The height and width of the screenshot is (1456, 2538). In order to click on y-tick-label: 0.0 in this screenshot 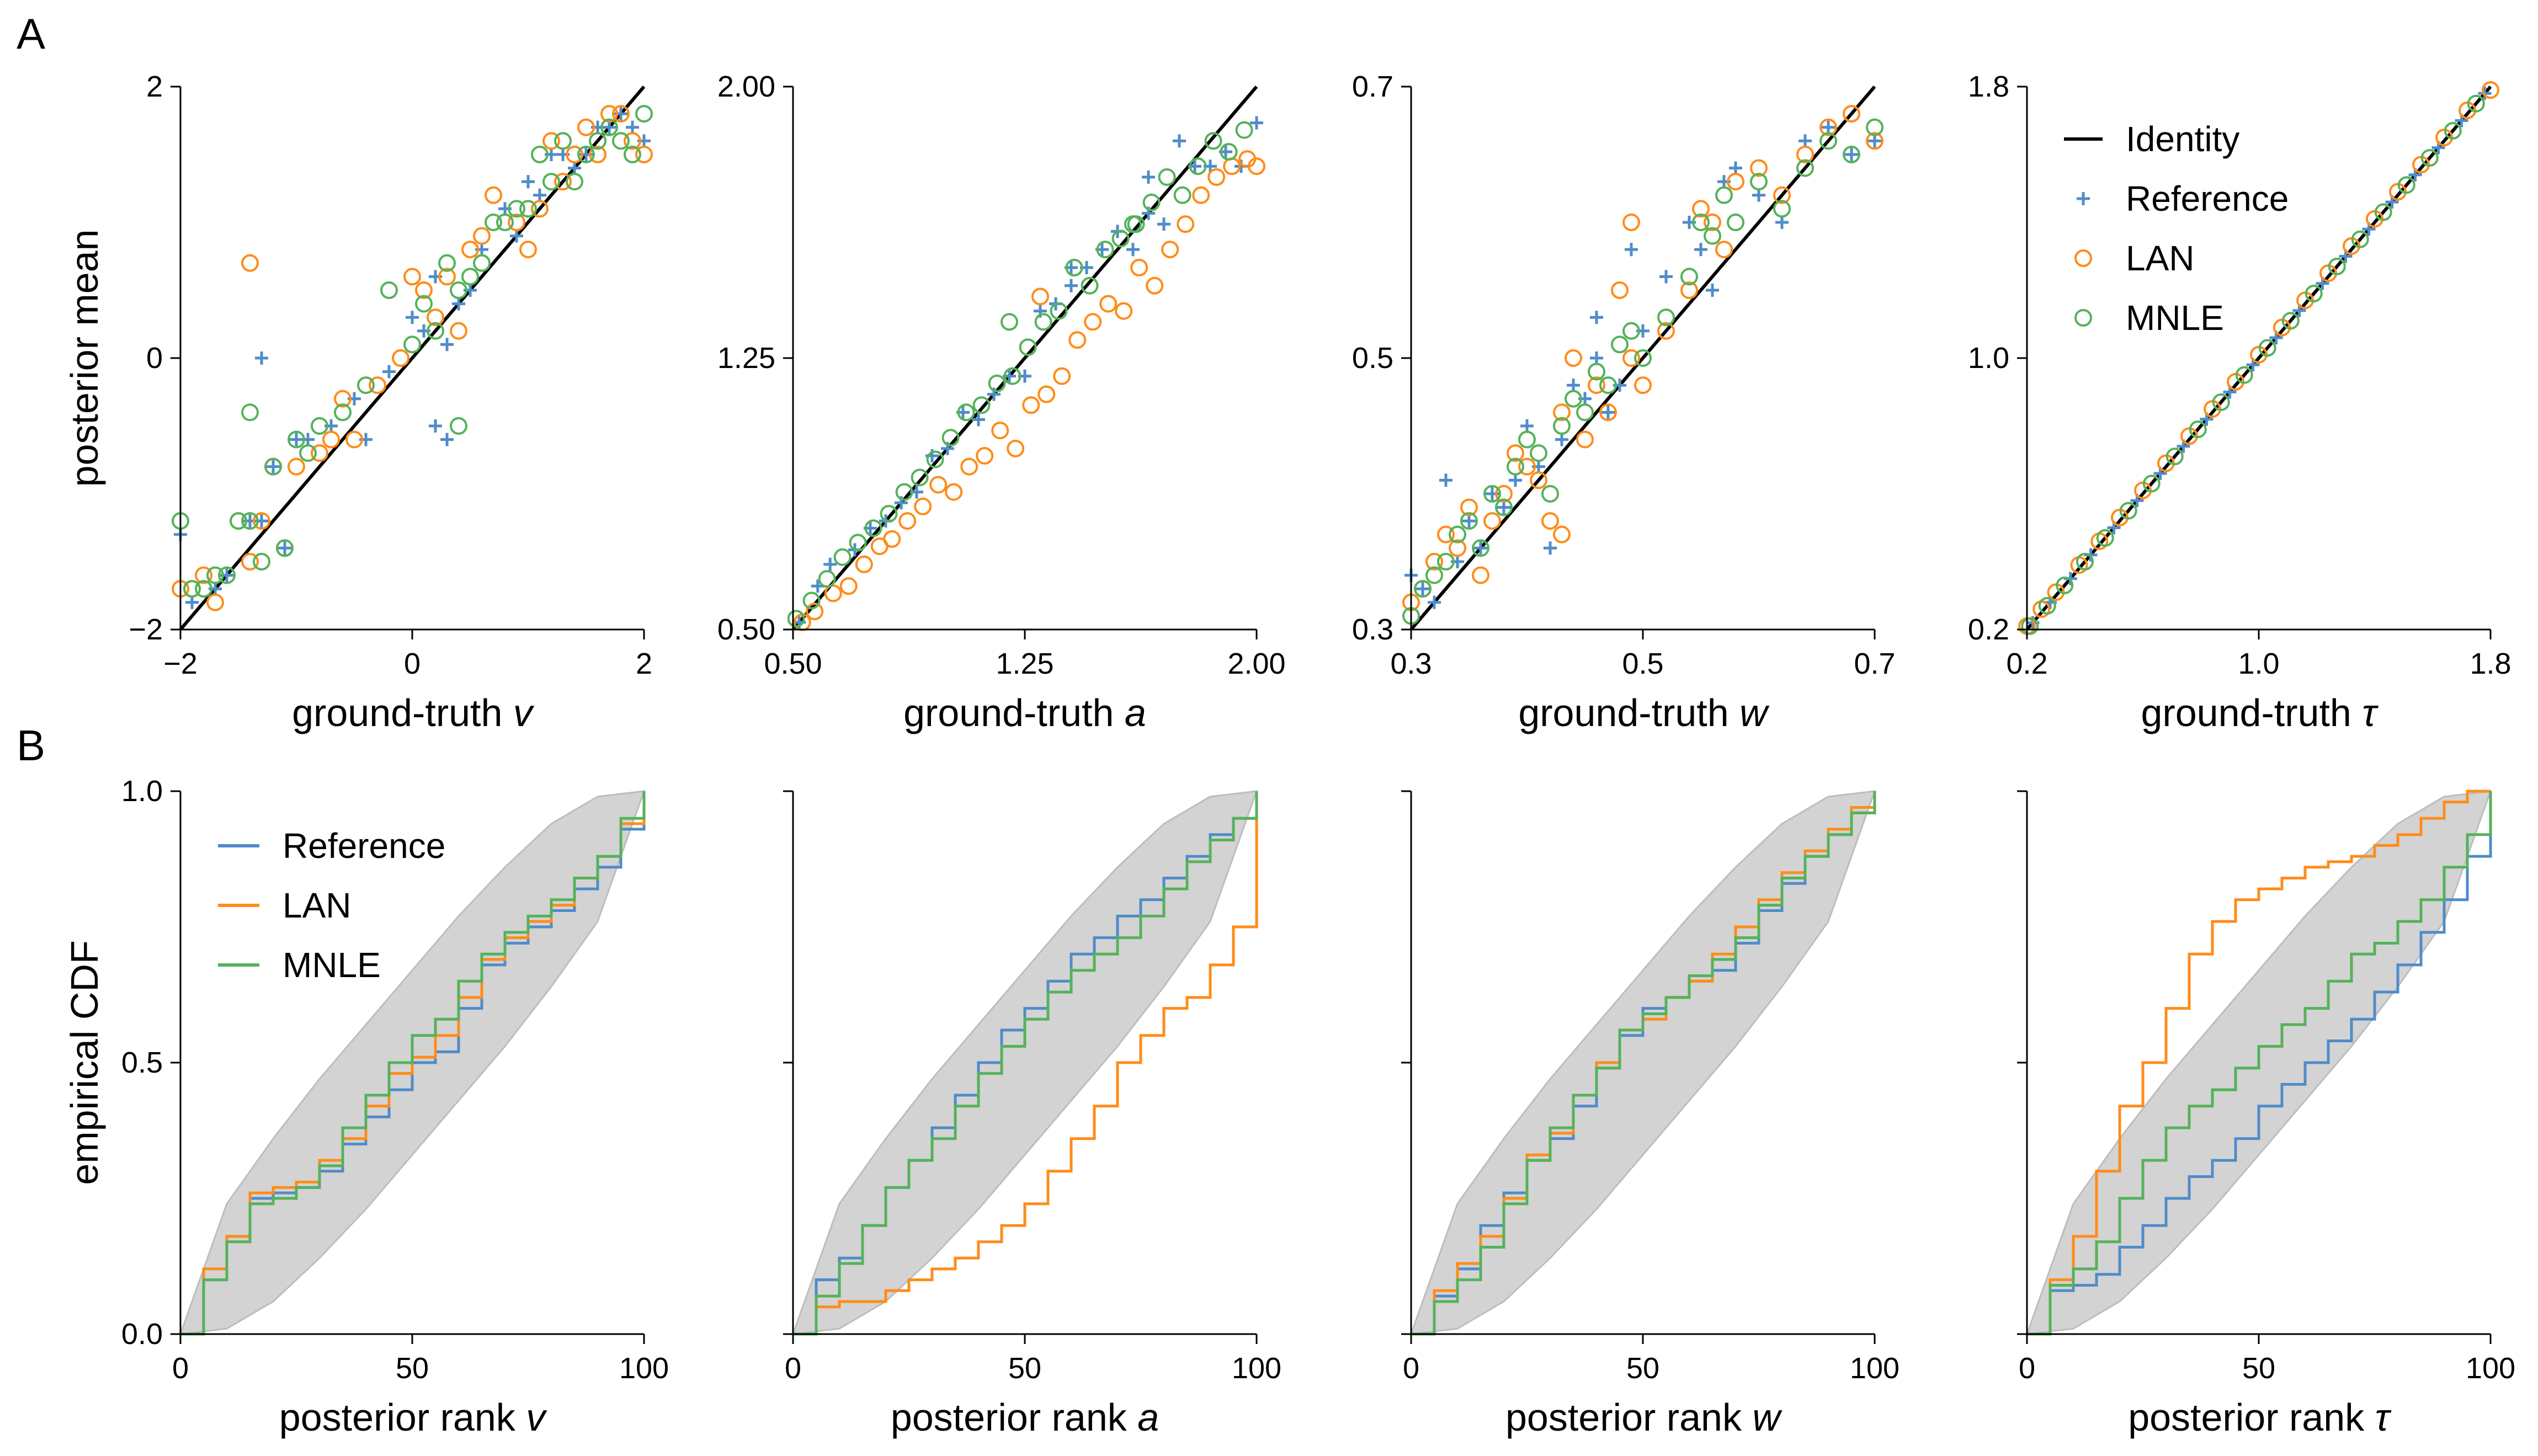, I will do `click(142, 1334)`.